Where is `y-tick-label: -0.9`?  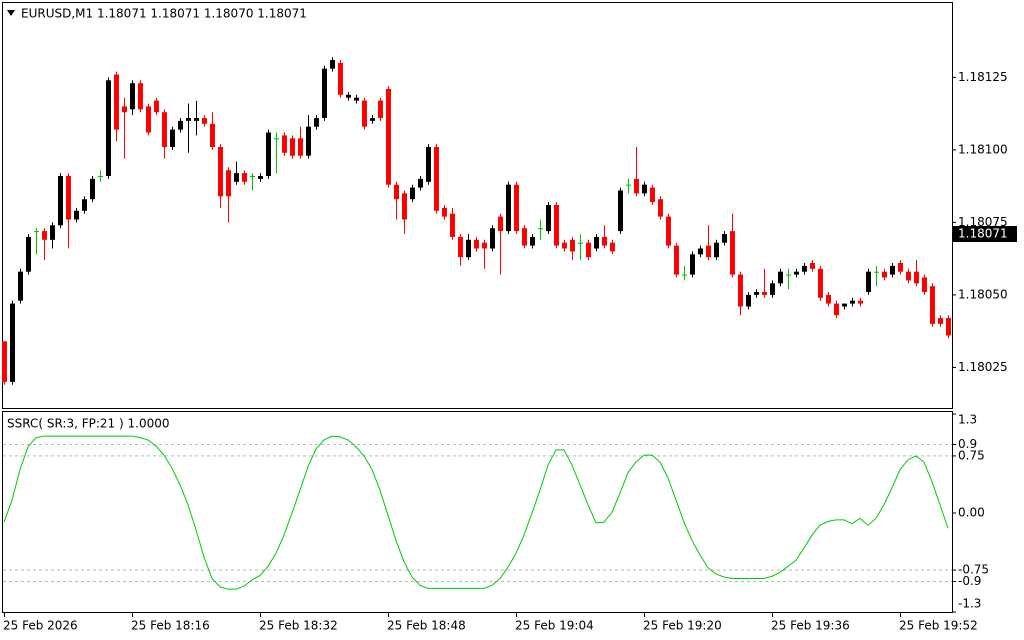 y-tick-label: -0.9 is located at coordinates (969, 581).